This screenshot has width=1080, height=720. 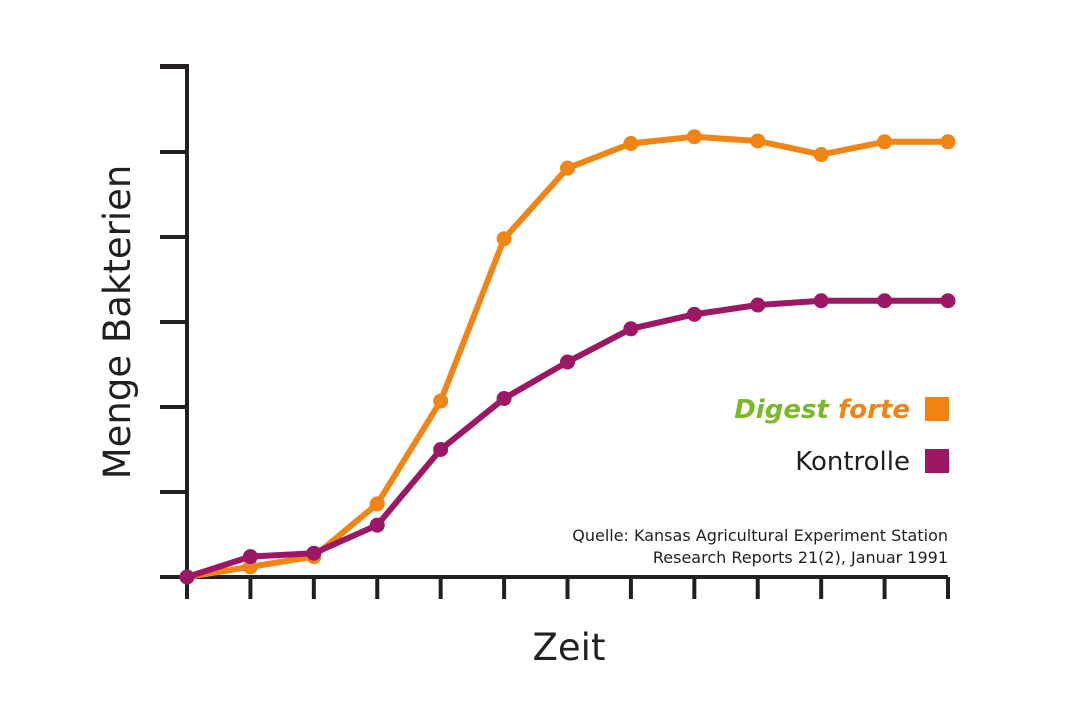 I want to click on legend: Digest forte Kontrolle, so click(x=841, y=436).